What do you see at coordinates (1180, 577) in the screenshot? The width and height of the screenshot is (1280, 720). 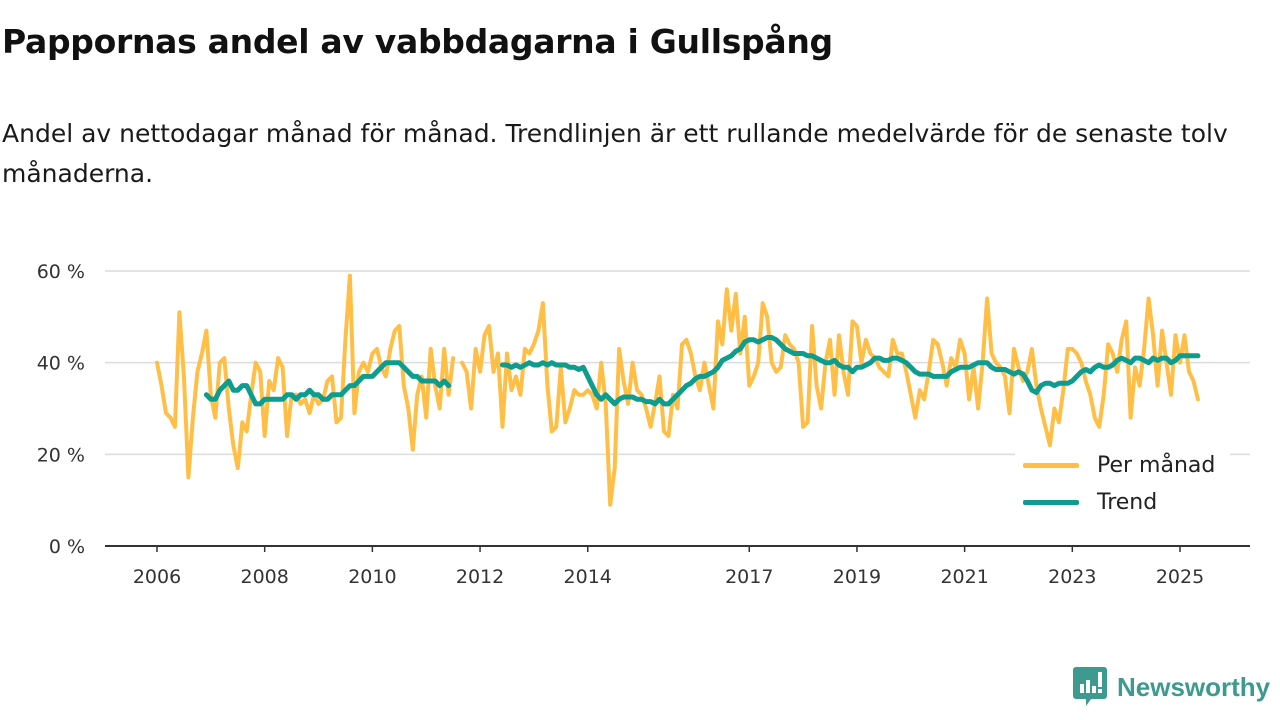 I see `x-tick-label: 2025` at bounding box center [1180, 577].